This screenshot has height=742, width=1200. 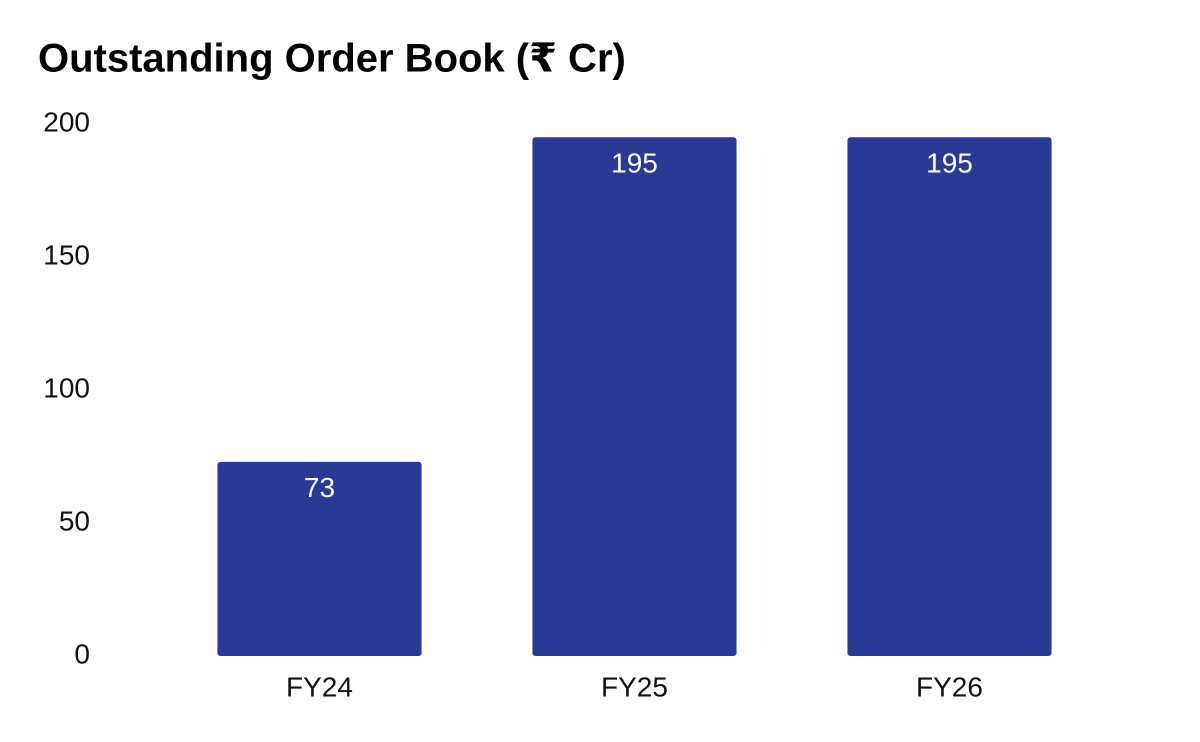 I want to click on y-tick-label: 0, so click(x=82, y=653).